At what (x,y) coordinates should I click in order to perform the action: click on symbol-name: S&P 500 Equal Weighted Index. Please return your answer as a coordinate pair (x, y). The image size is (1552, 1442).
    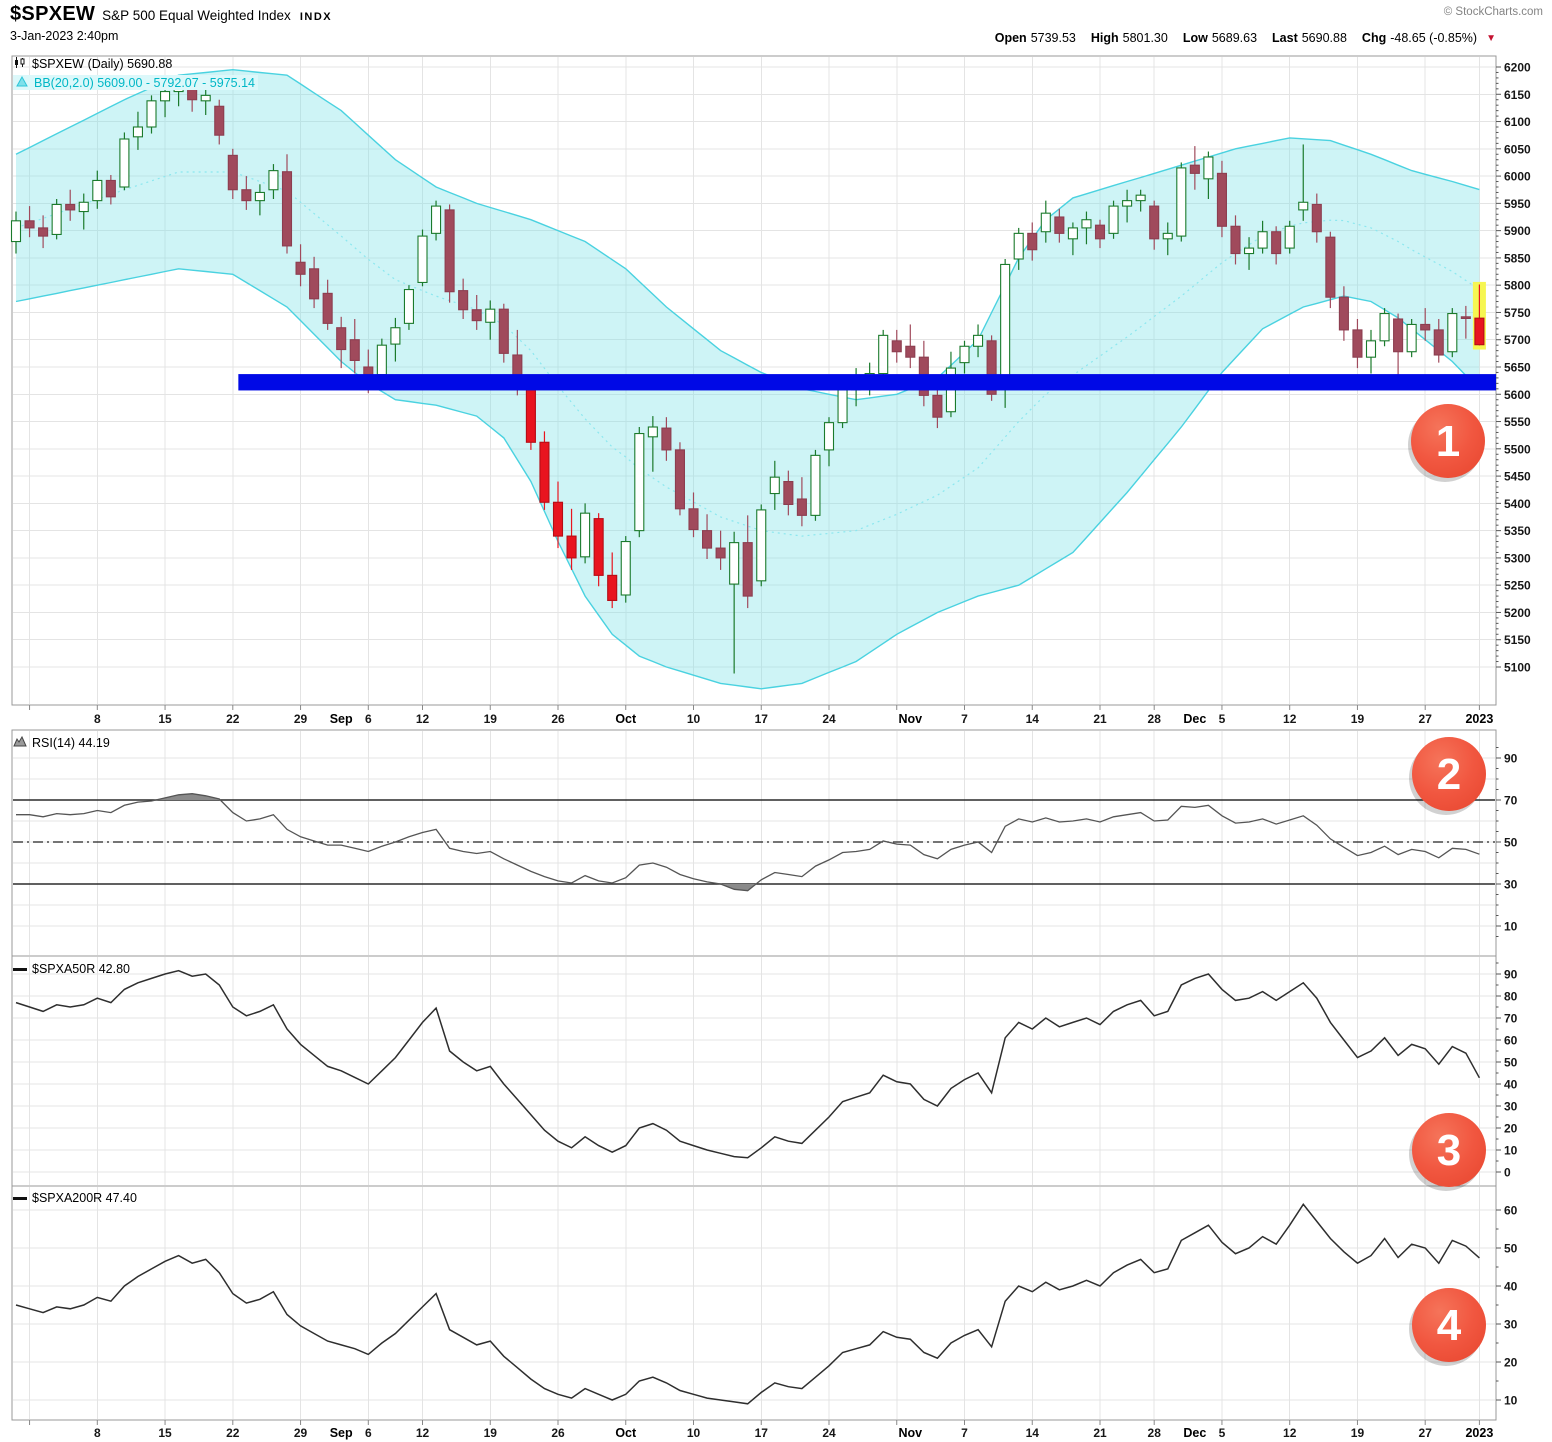
    Looking at the image, I should click on (196, 15).